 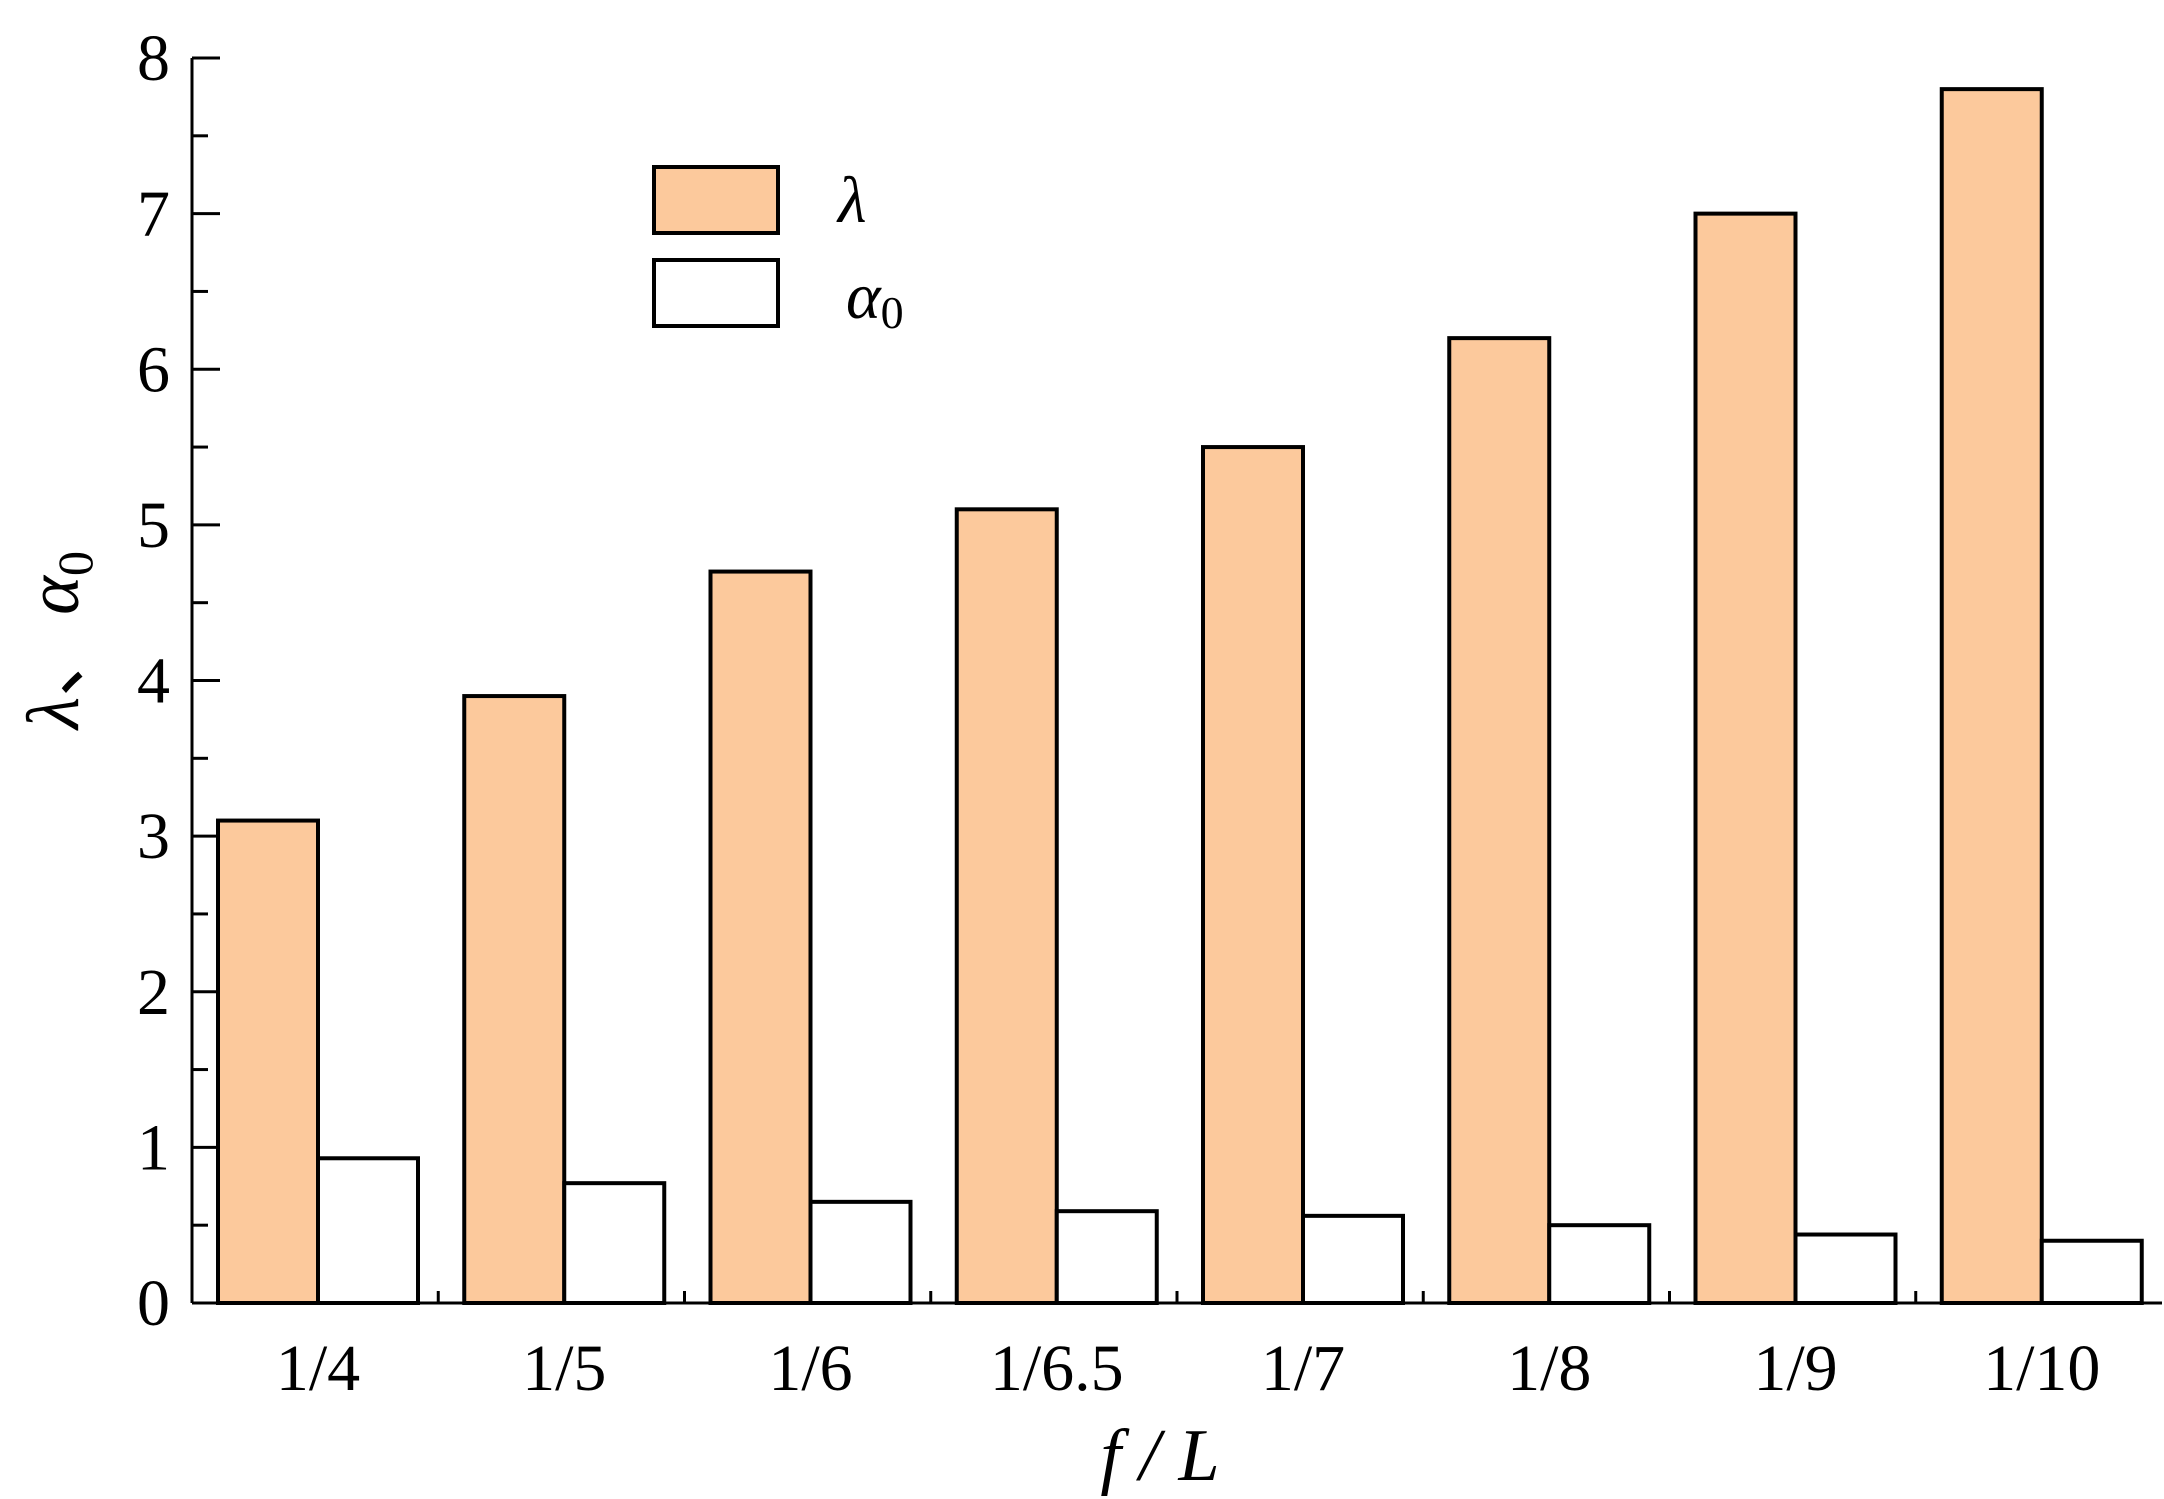 I want to click on x-tick-label: 1/6, so click(x=810, y=1368).